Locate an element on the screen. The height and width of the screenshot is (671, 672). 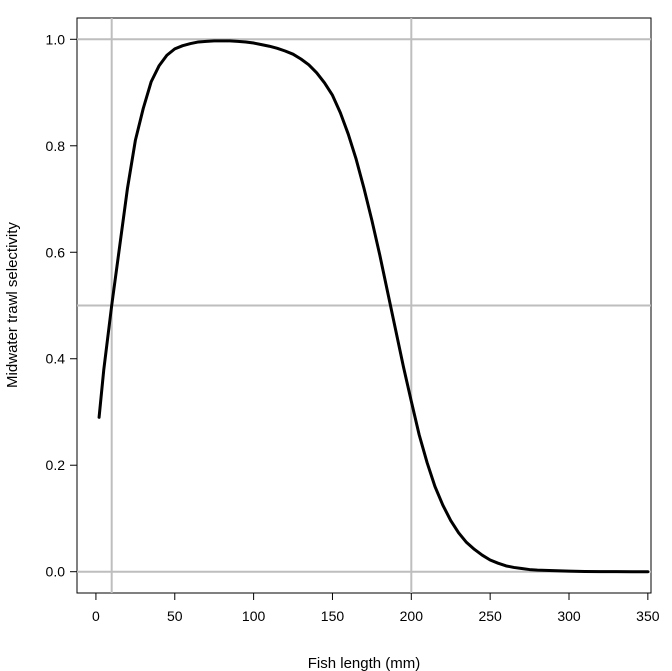
x-tick-label: 100 is located at coordinates (254, 616).